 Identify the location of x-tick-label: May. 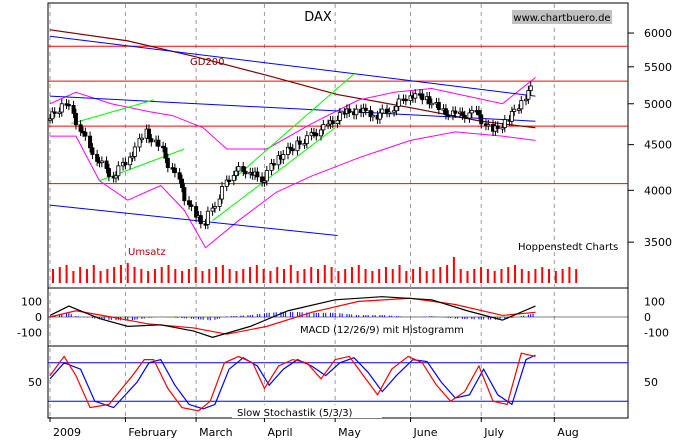
(349, 432).